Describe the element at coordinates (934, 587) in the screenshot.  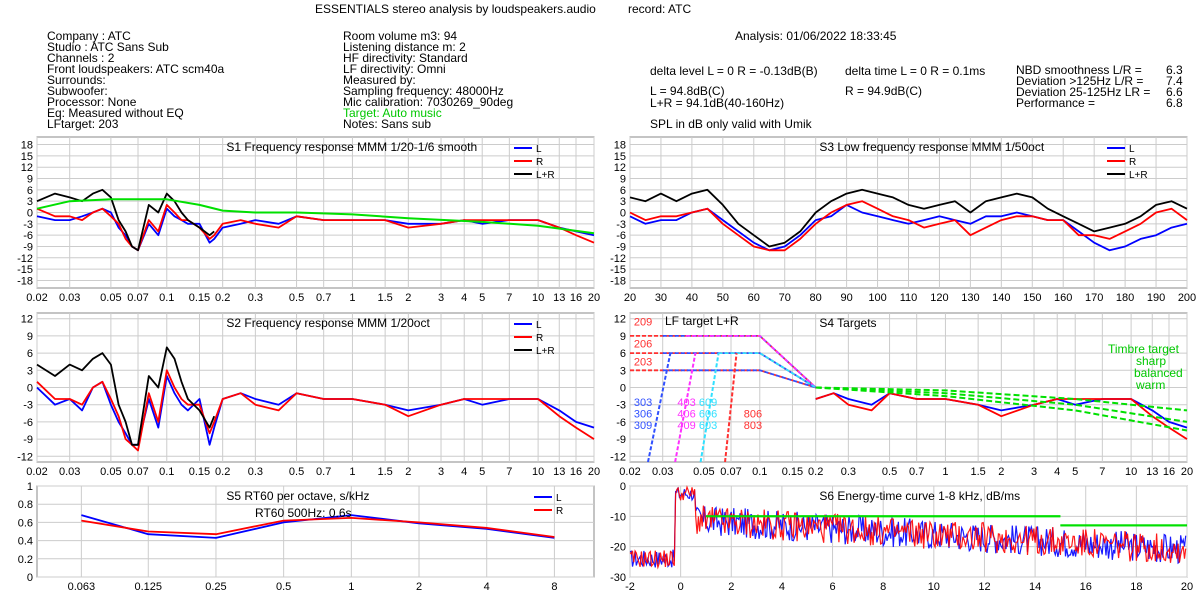
I see `s6-x-tick-label: 10` at that location.